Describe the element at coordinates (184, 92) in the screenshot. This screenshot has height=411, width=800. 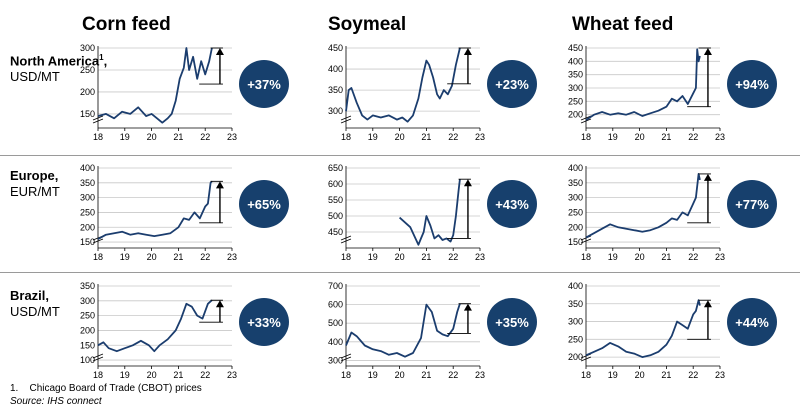
I see `chart-na-corn-feed: 150 200 250 300 18 19 20 21 22 23 +37%` at that location.